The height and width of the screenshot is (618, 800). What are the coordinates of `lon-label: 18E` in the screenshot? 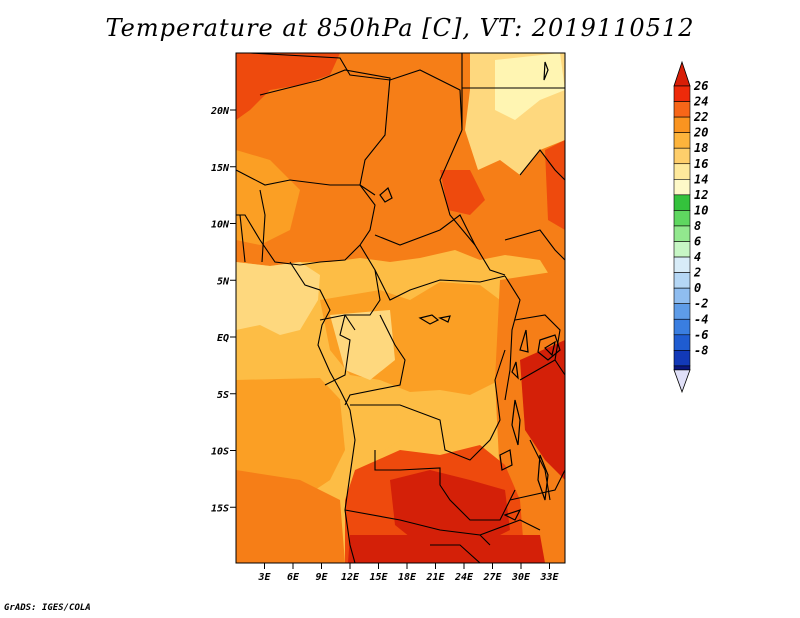 It's located at (407, 577).